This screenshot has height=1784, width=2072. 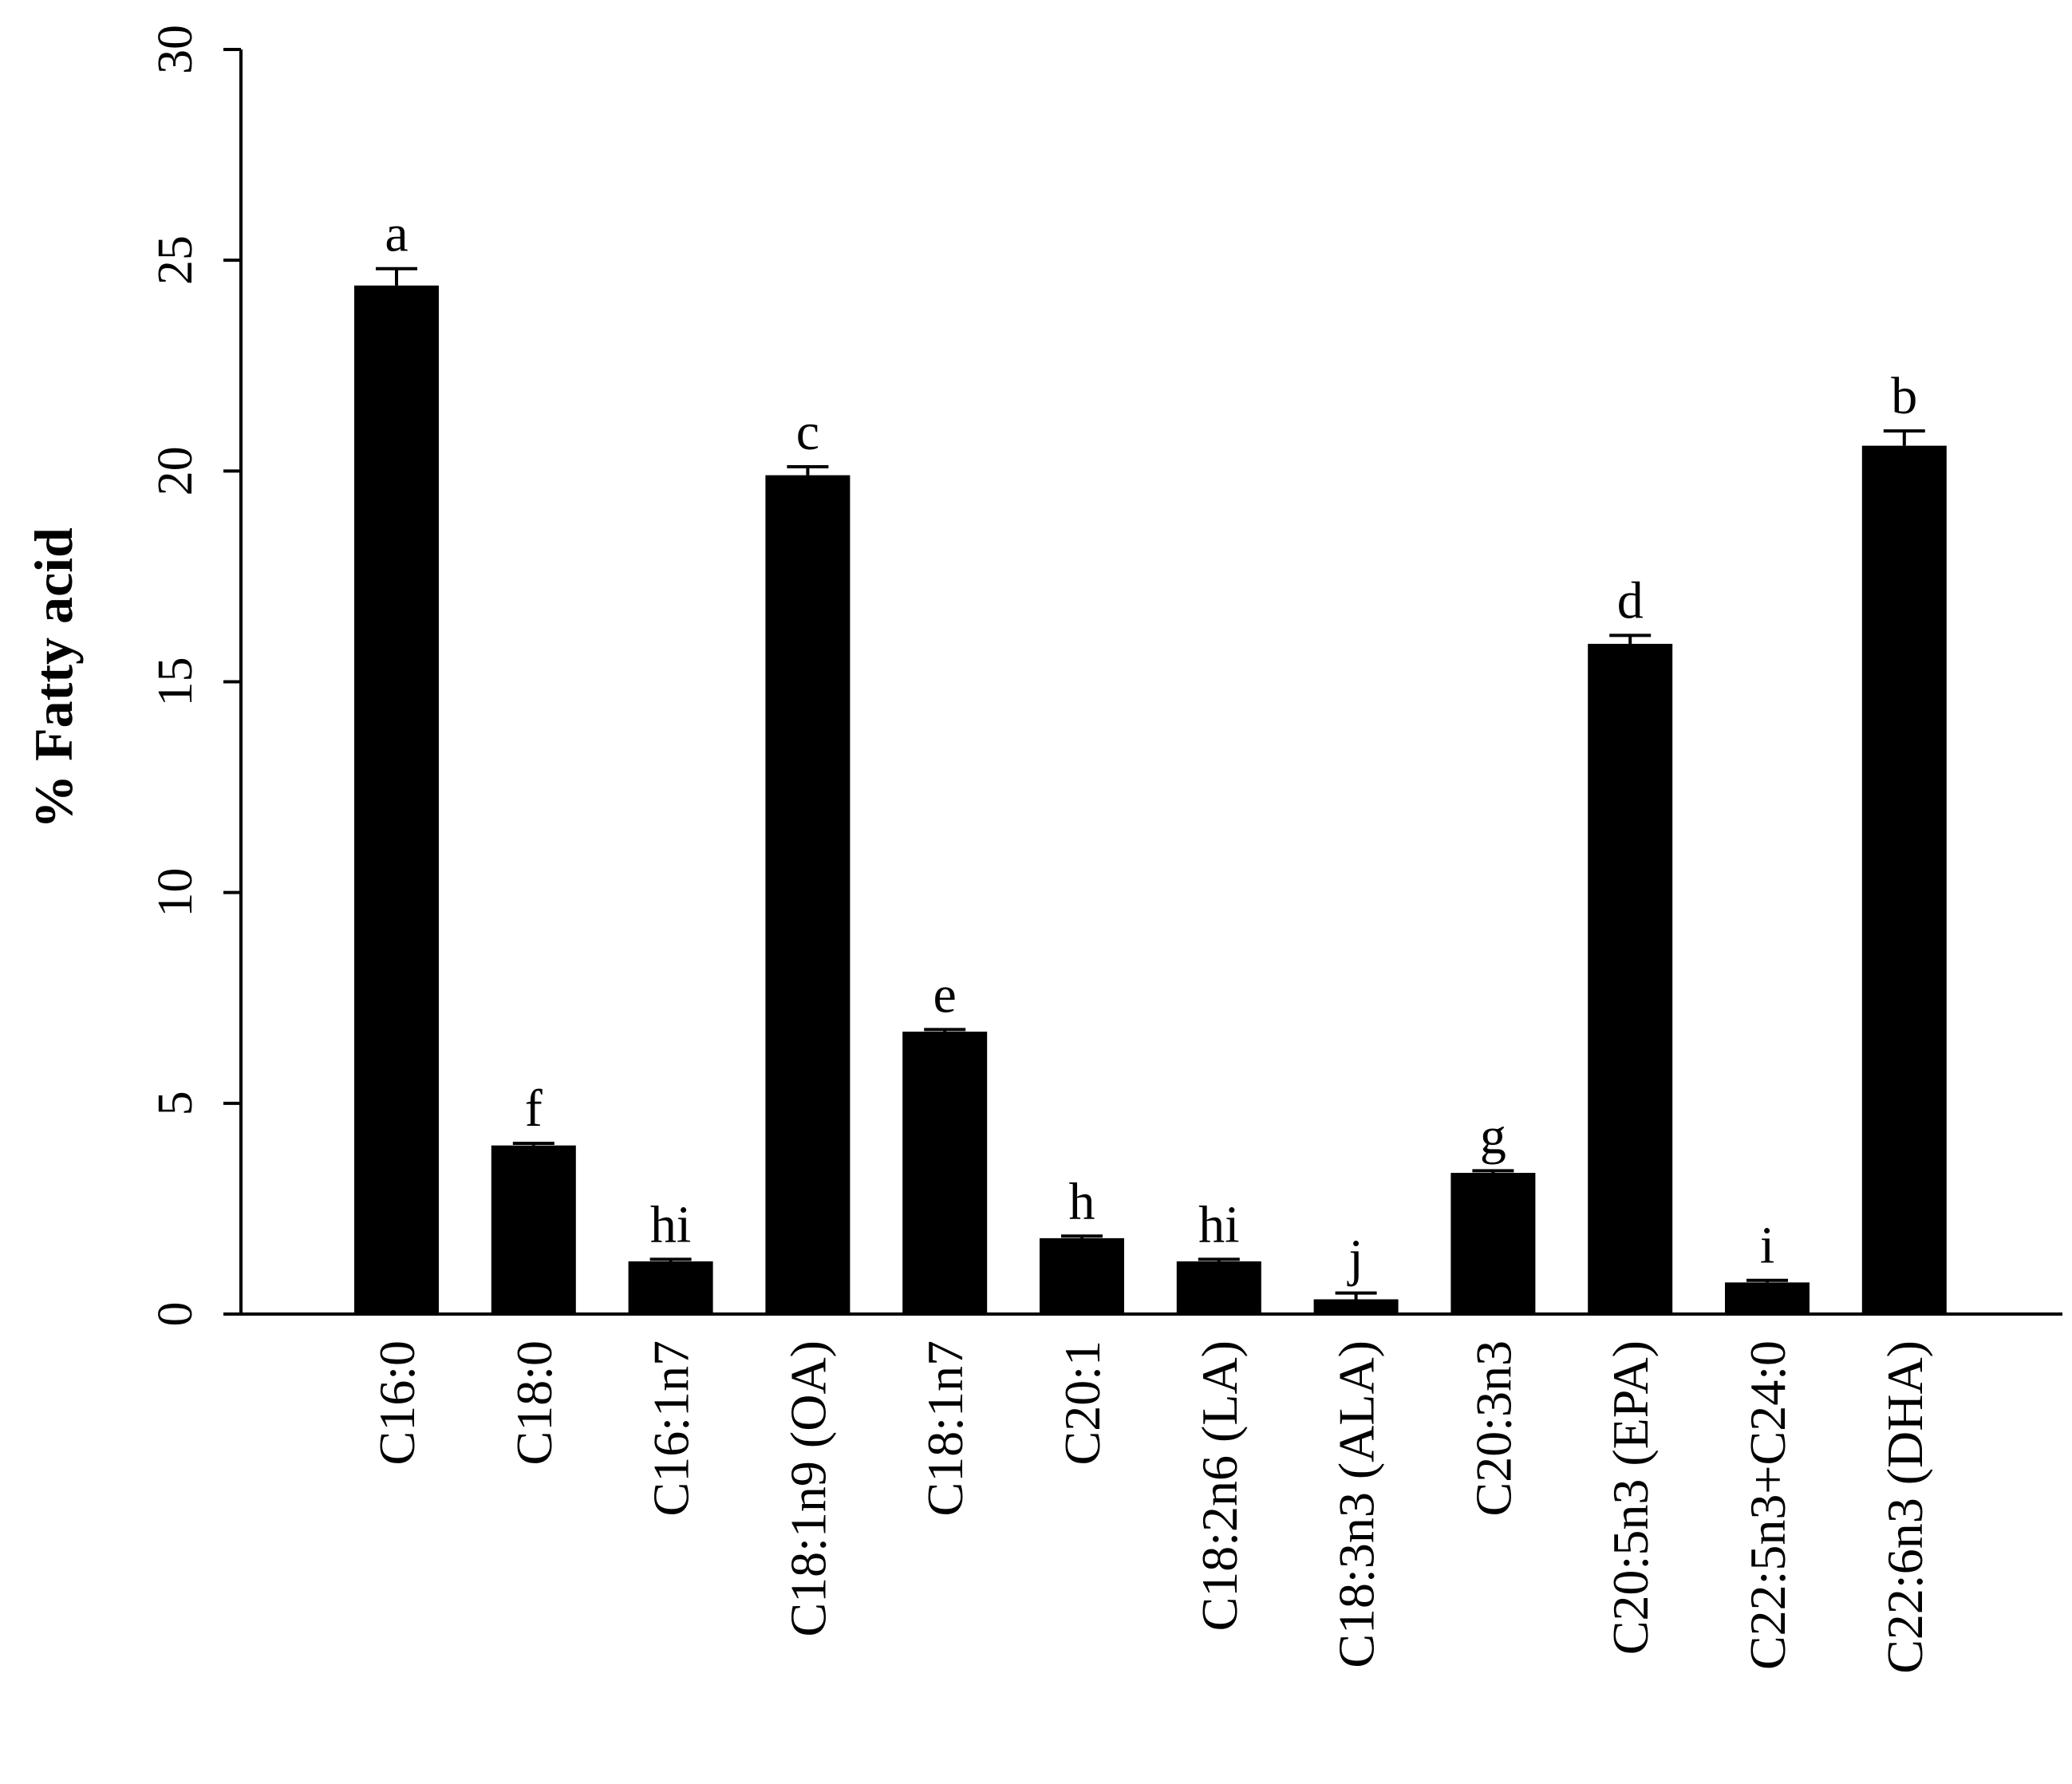 I want to click on significance-letter: h, so click(x=1082, y=1201).